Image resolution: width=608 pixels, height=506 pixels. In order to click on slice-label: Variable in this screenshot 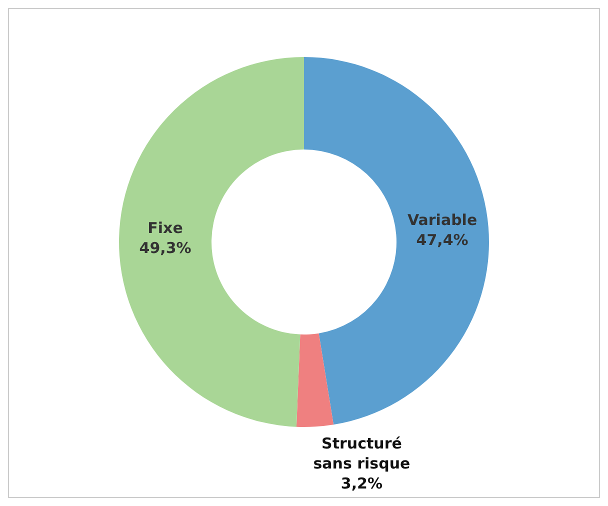, I will do `click(442, 219)`.